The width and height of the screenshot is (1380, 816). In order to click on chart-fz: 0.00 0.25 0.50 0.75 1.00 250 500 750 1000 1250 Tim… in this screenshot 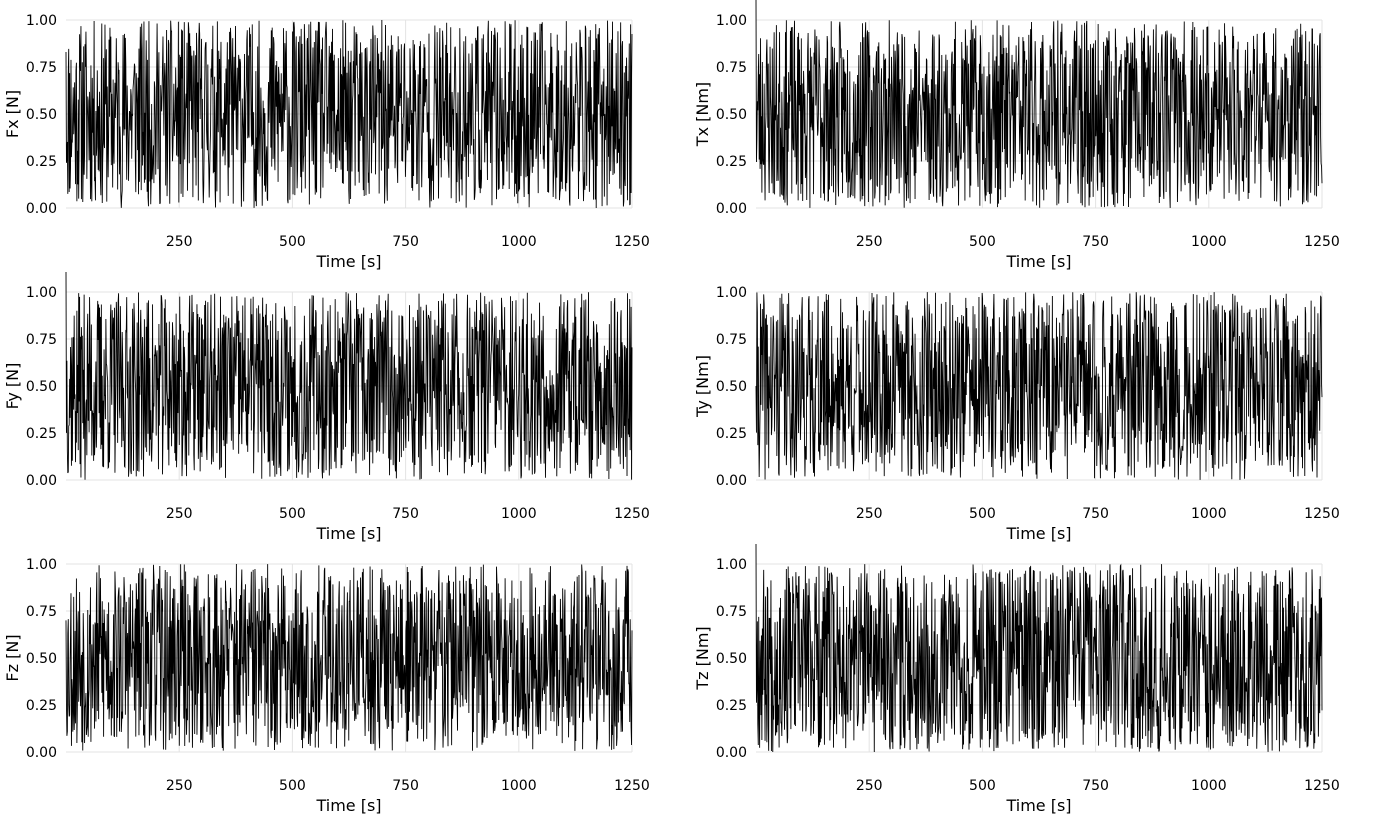, I will do `click(326, 686)`.